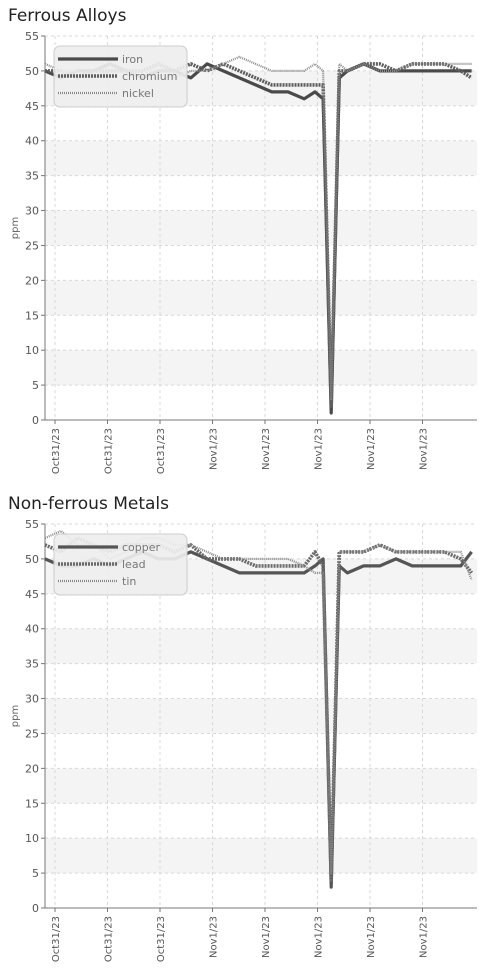  I want to click on chart-title: Non-ferrous Metals, so click(89, 504).